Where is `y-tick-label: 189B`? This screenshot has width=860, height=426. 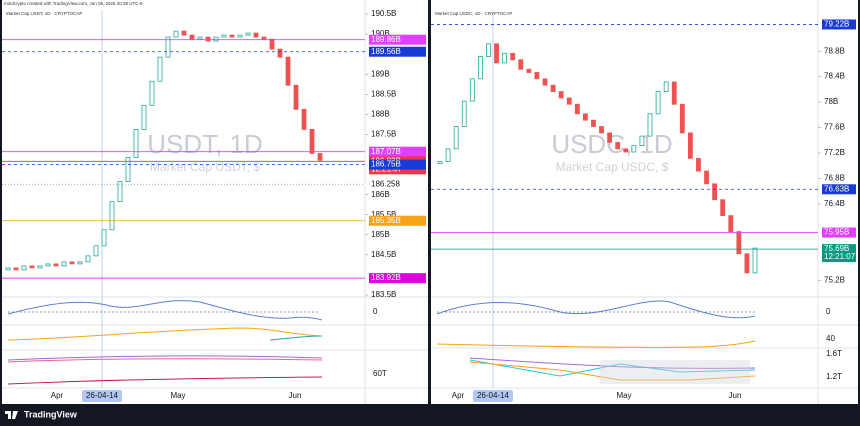
y-tick-label: 189B is located at coordinates (380, 73).